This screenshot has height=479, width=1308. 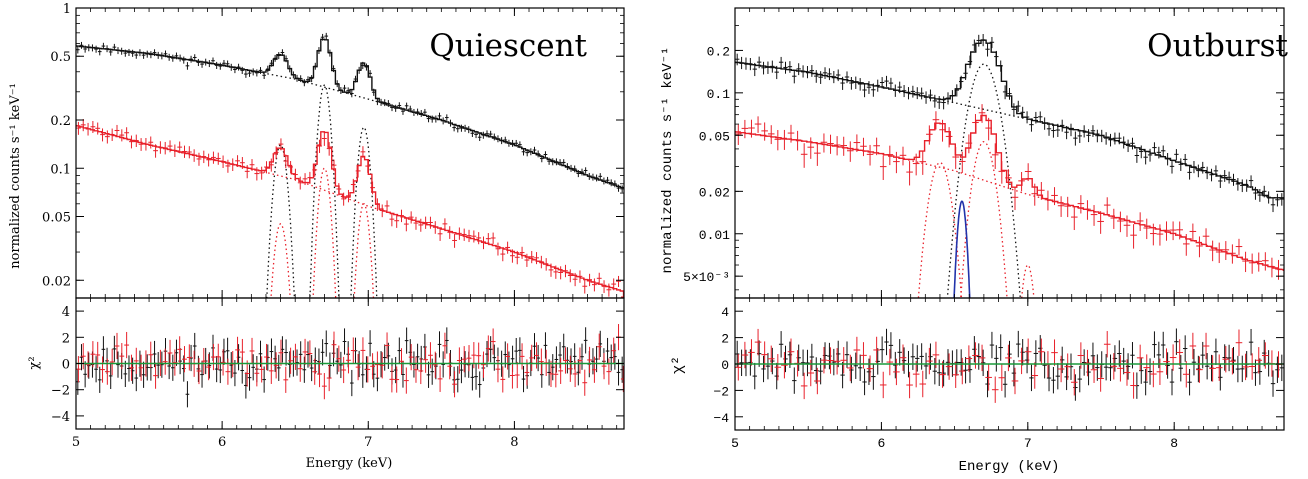 What do you see at coordinates (1217, 46) in the screenshot?
I see `outburst-title: Outburst` at bounding box center [1217, 46].